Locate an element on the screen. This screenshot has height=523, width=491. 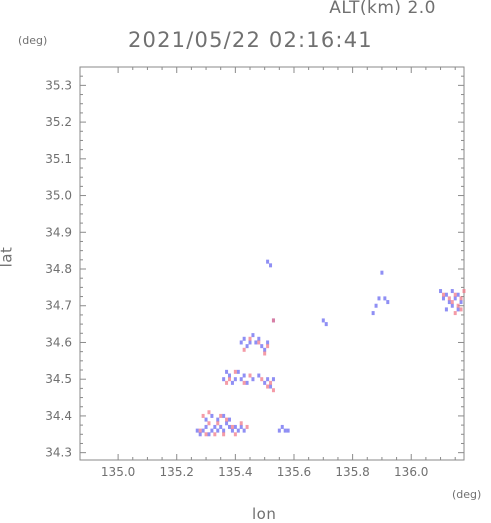
x-axis-label: lon is located at coordinates (264, 514).